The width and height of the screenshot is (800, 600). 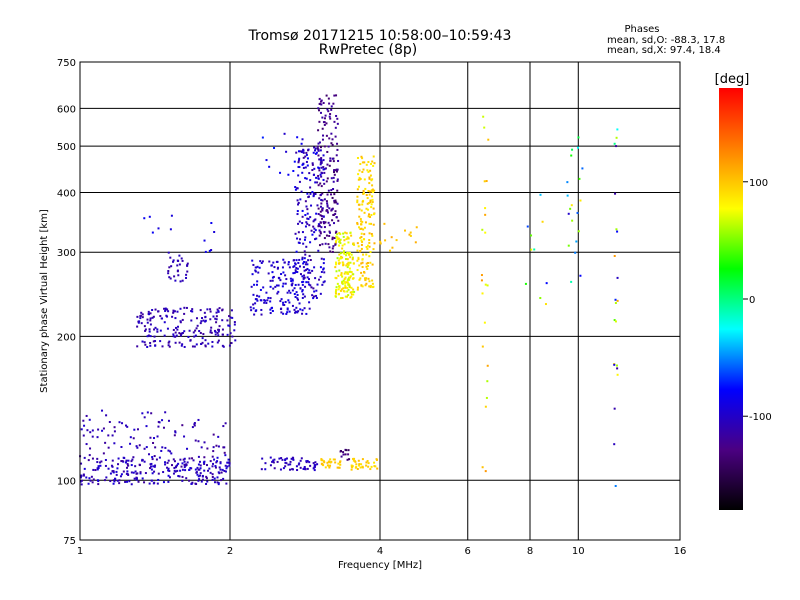 What do you see at coordinates (732, 79) in the screenshot?
I see `colorbar-label: [deg]` at bounding box center [732, 79].